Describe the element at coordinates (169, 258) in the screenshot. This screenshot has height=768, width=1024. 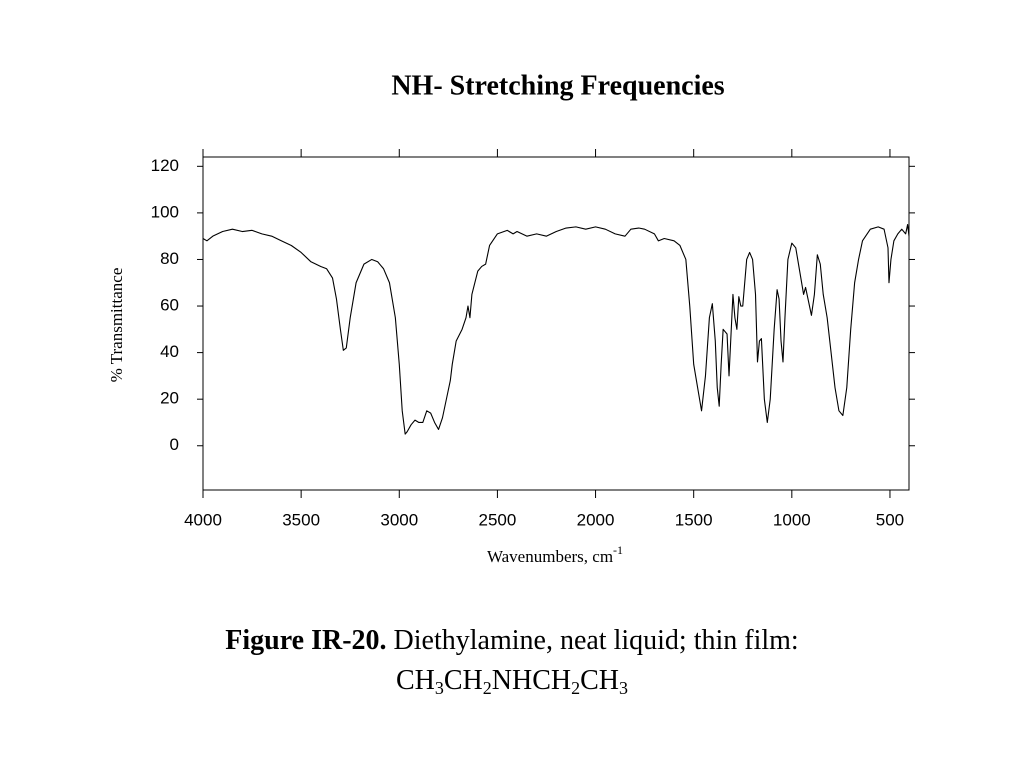
I see `y-tick-label: 80` at that location.